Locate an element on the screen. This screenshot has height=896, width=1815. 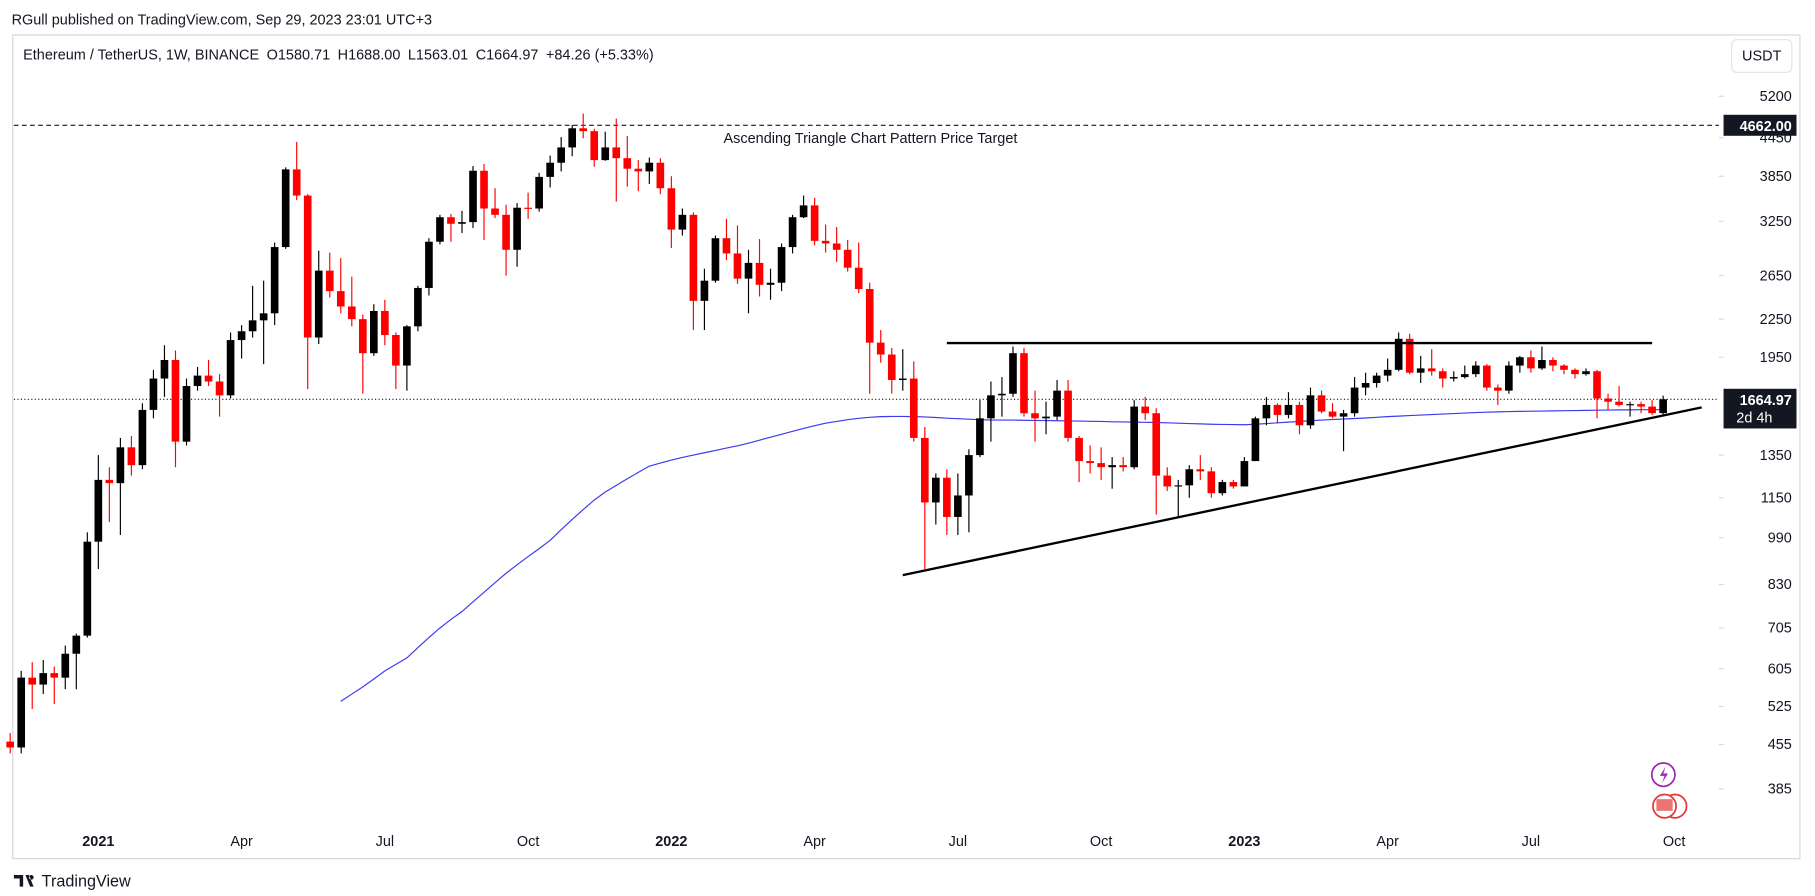
countdown: 2d 4h is located at coordinates (1754, 419).